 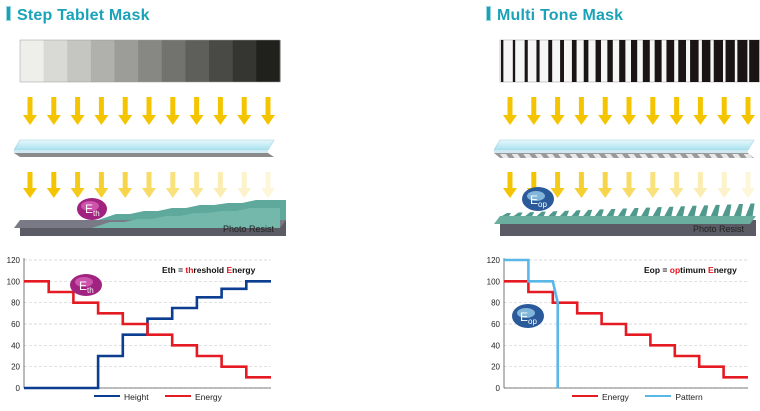 What do you see at coordinates (629, 61) in the screenshot?
I see `multi-tone-mask` at bounding box center [629, 61].